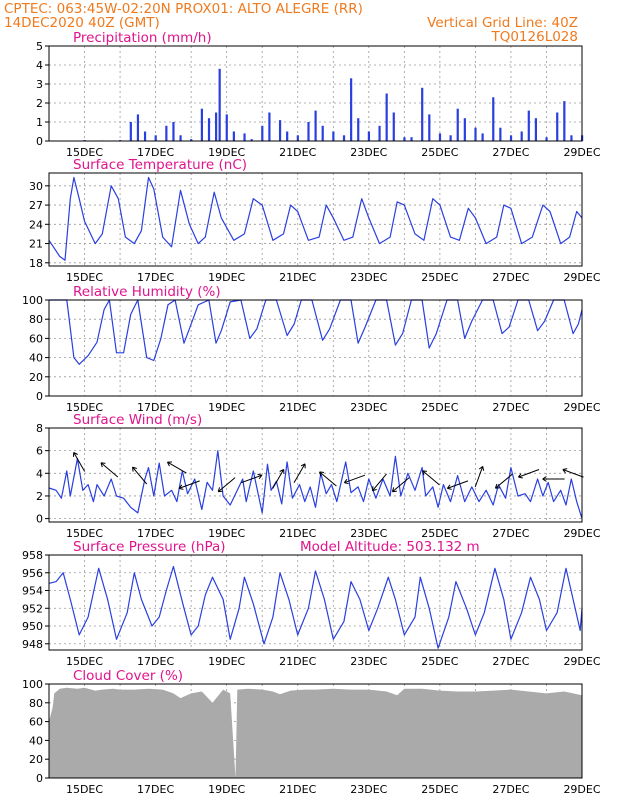 This screenshot has width=618, height=800. What do you see at coordinates (315, 607) in the screenshot?
I see `pressure-line` at bounding box center [315, 607].